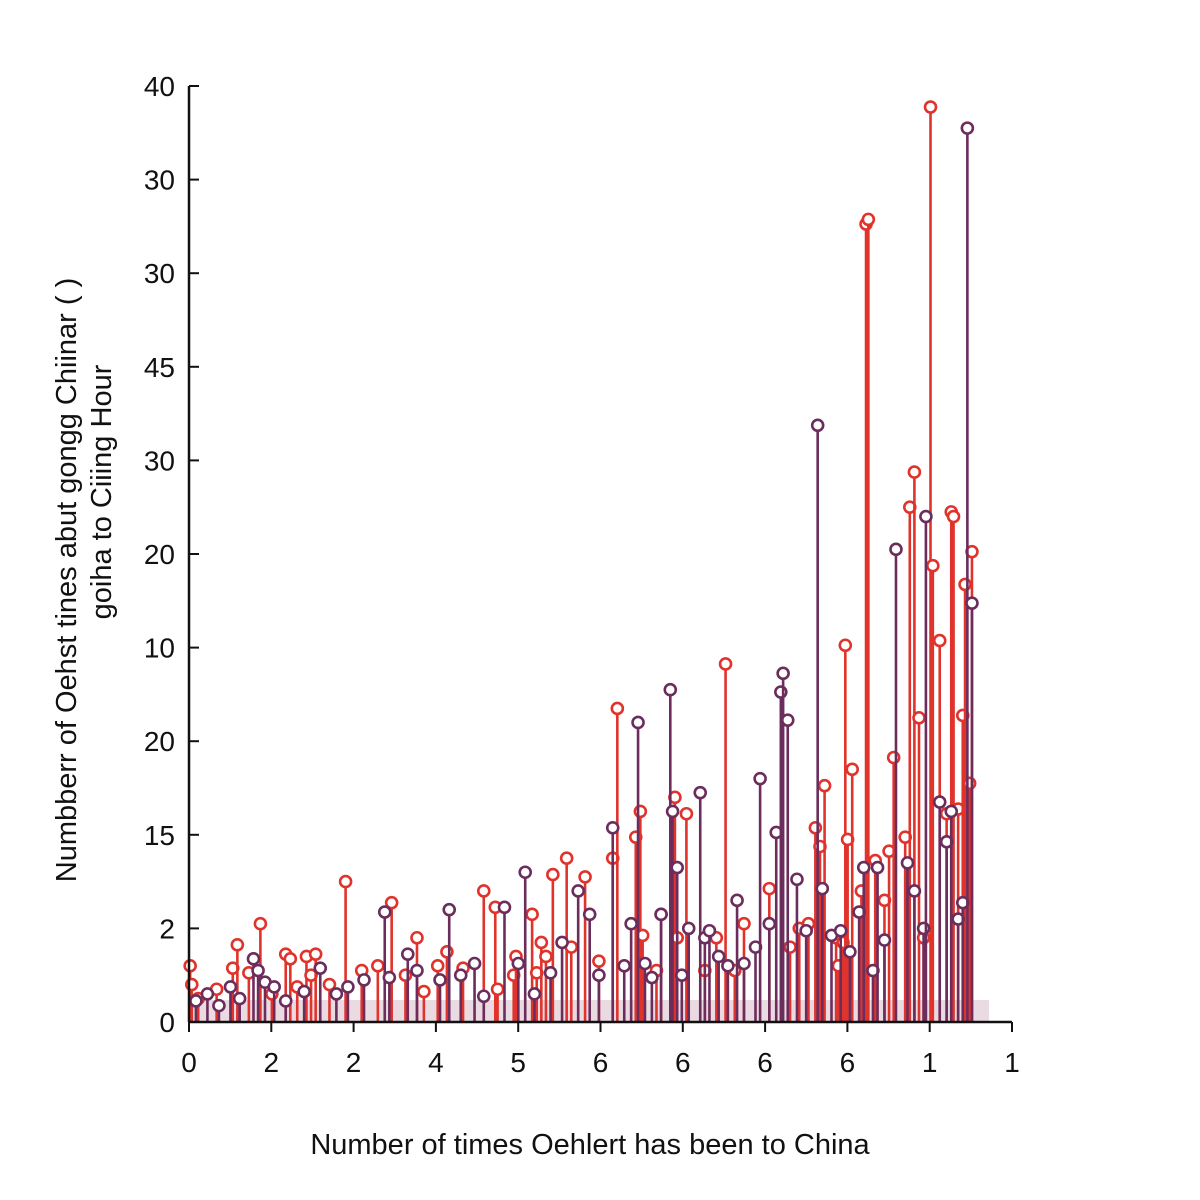 This screenshot has height=1200, width=1200. I want to click on y-tick-label: 2, so click(167, 928).